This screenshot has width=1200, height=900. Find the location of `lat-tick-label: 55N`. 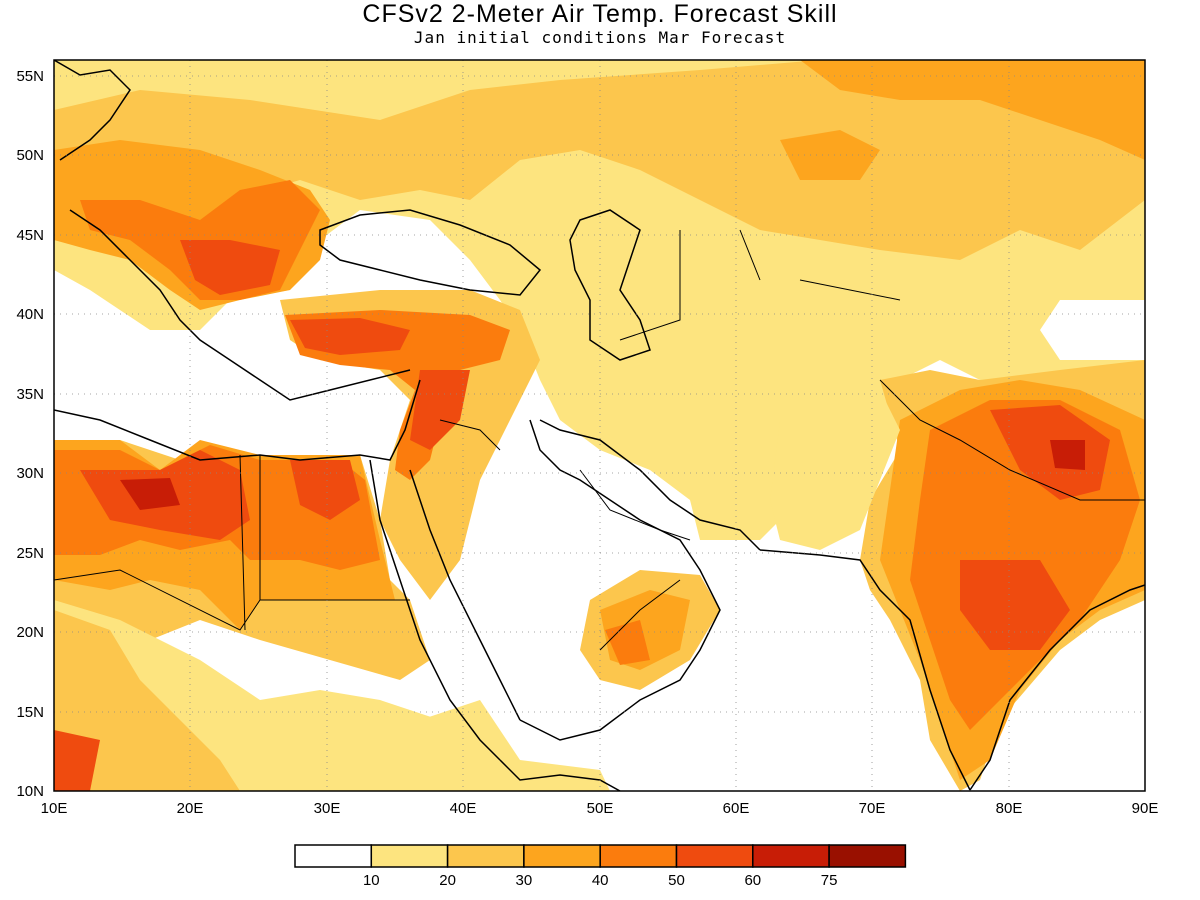

lat-tick-label: 55N is located at coordinates (30, 76).